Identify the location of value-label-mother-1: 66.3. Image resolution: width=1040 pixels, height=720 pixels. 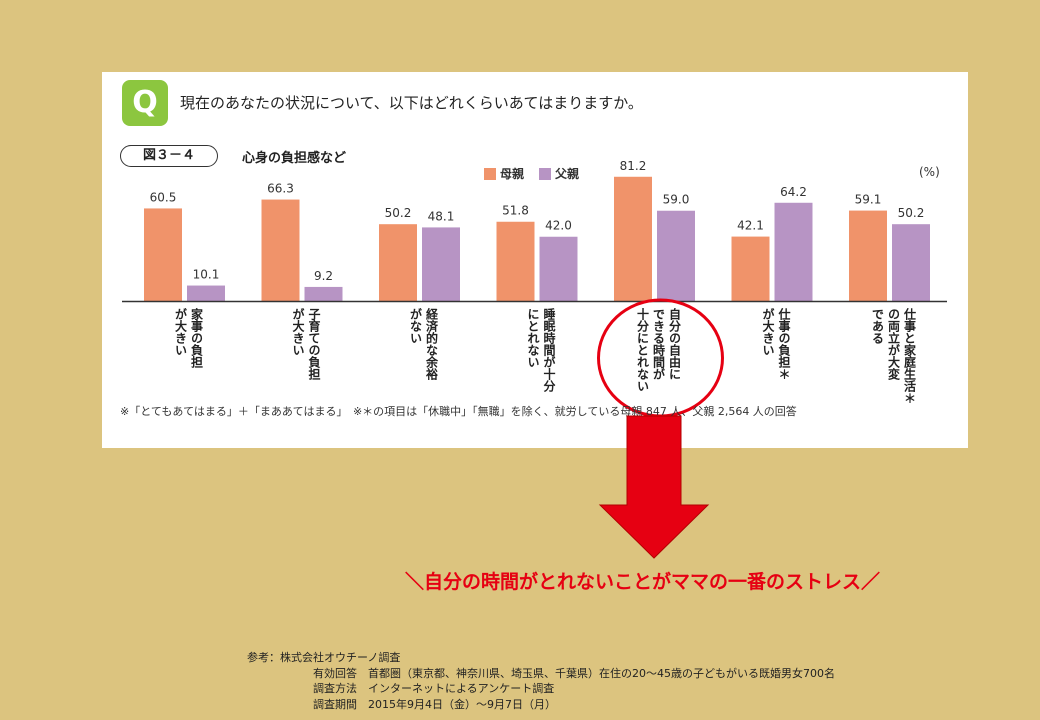
(280, 189).